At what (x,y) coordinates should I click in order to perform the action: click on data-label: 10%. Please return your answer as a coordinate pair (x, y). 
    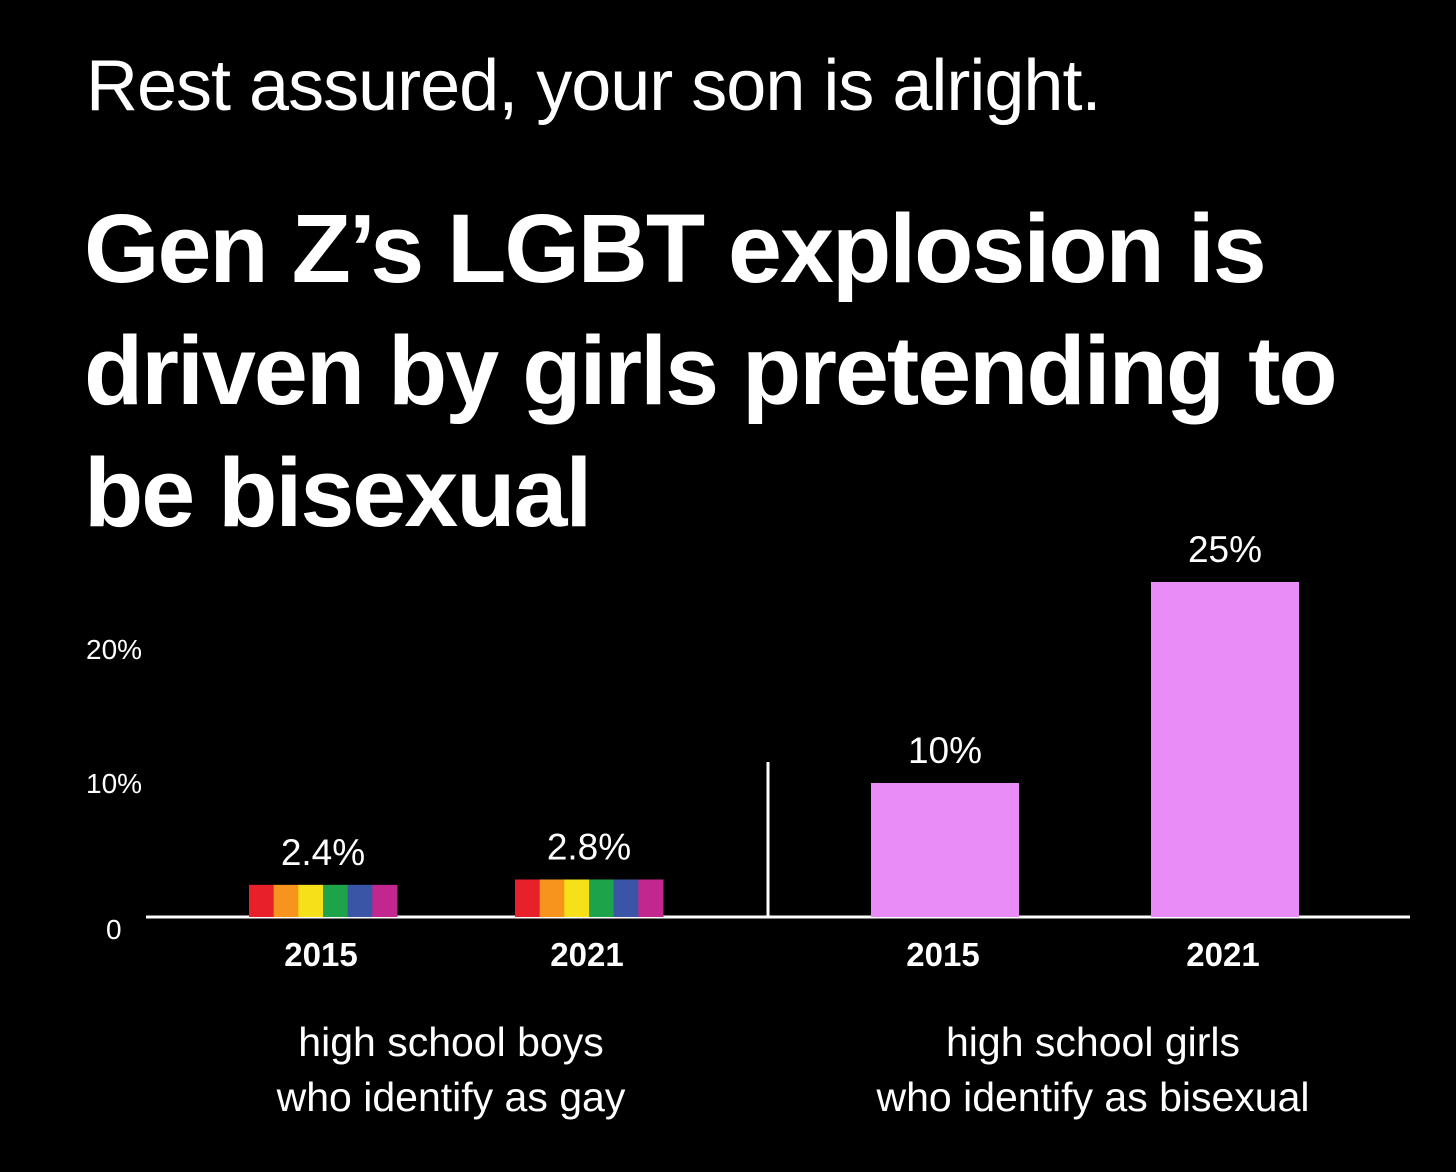
    Looking at the image, I should click on (945, 750).